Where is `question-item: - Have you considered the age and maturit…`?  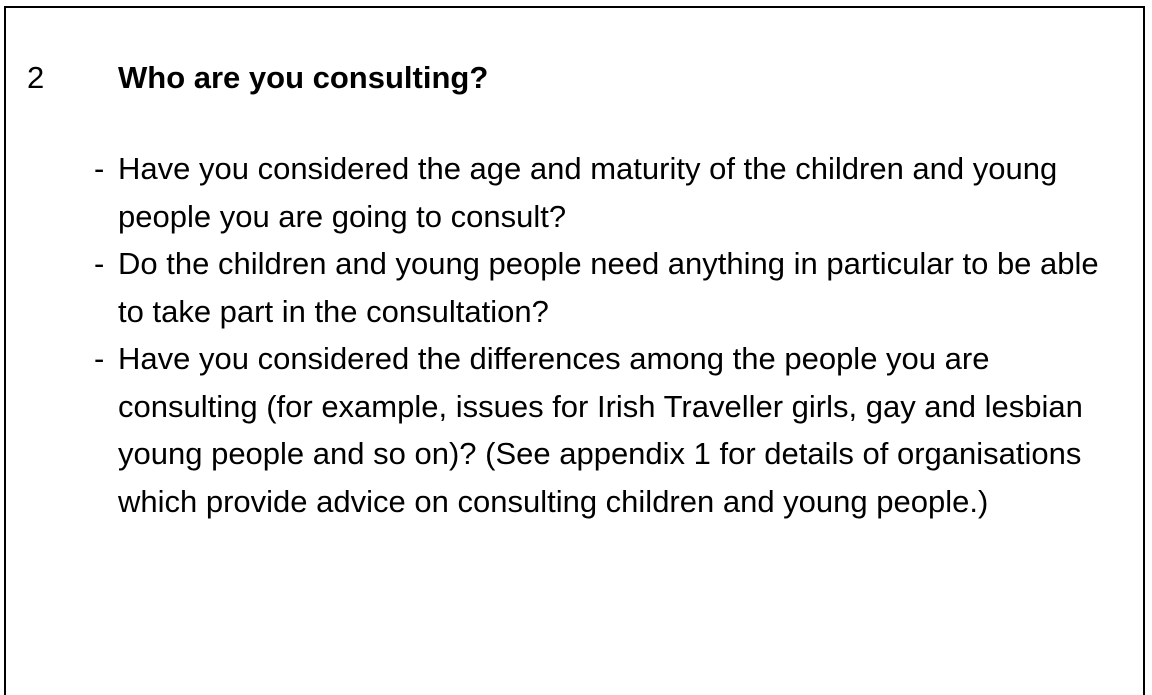
question-item: - Have you considered the age and maturit… is located at coordinates (559, 192).